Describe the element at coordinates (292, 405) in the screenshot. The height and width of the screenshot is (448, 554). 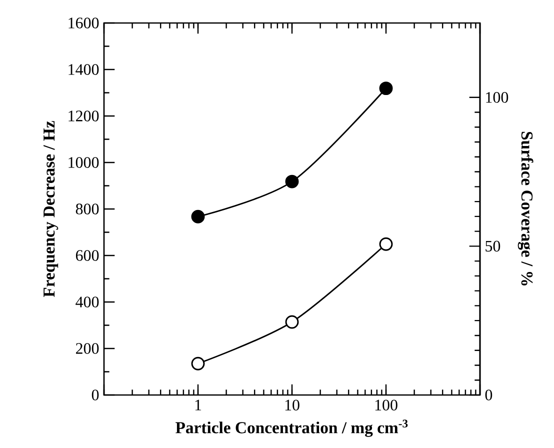
I see `x-tick-label: 10` at that location.